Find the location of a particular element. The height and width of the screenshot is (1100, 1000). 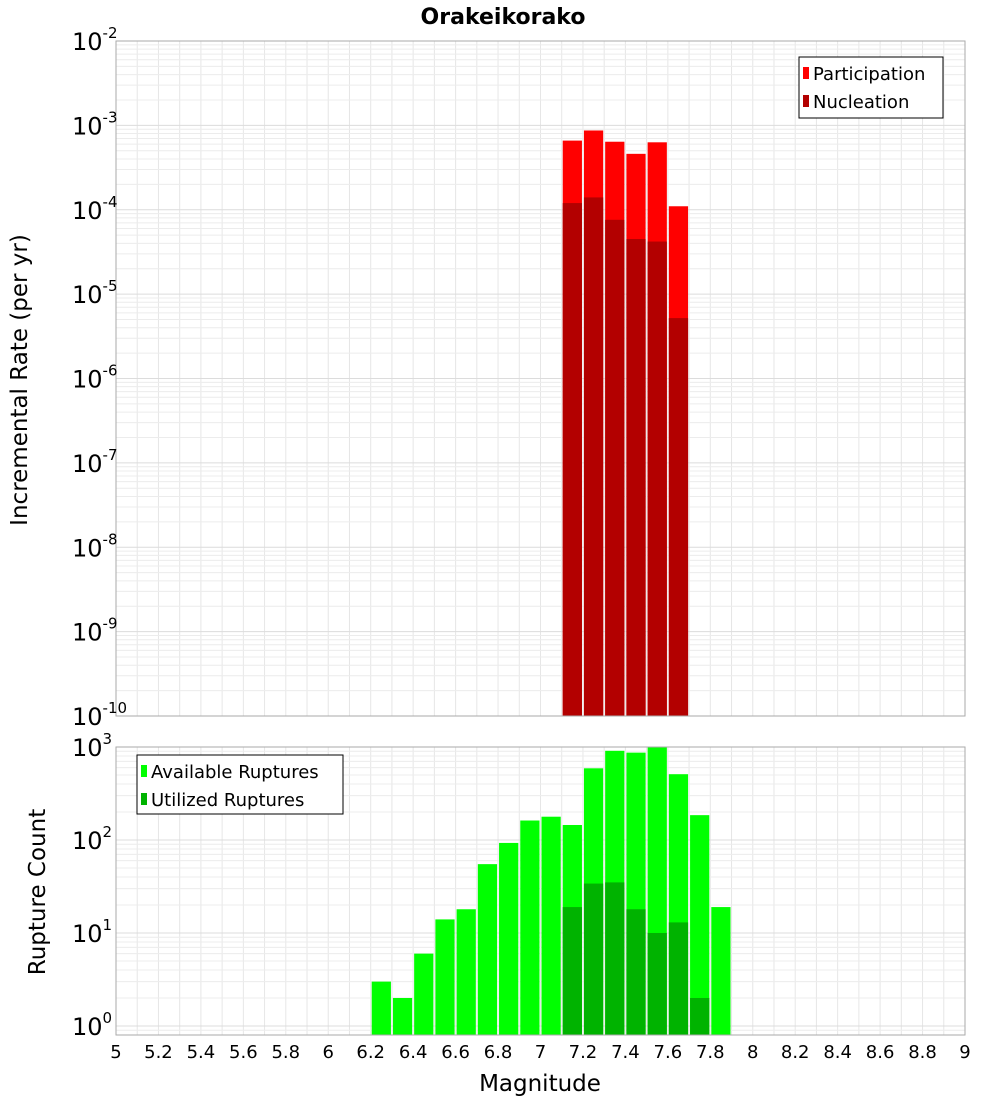

y-tick-label: 10⁻² is located at coordinates (95, 40).